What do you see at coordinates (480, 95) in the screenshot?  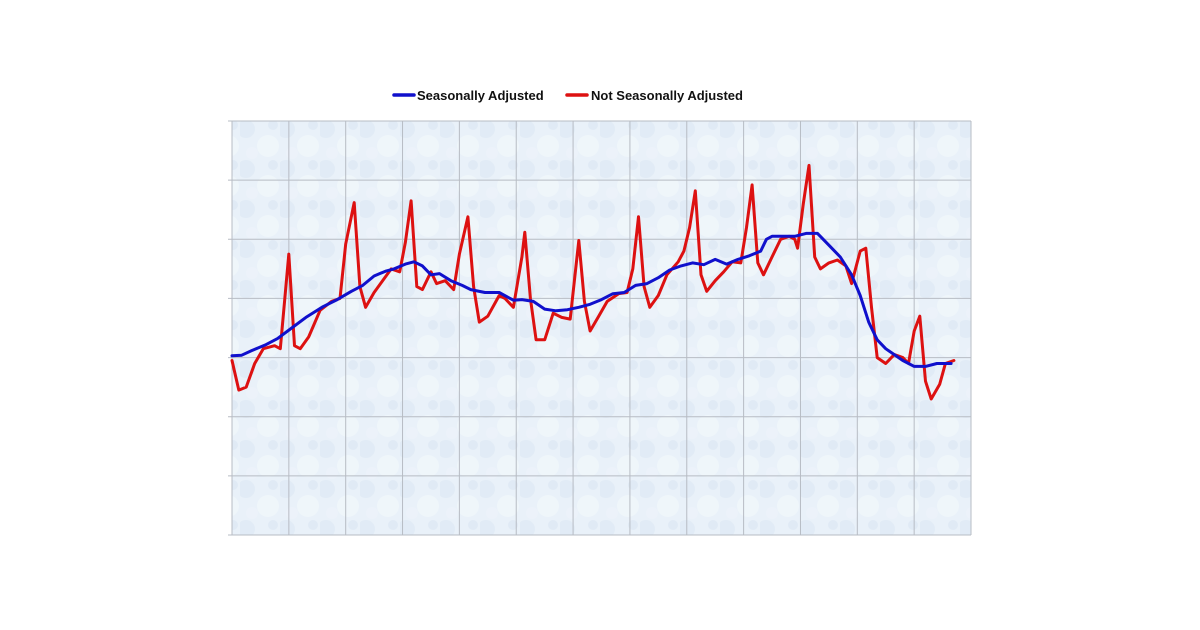 I see `legend-label-seasonally-adjusted: Seasonally Adjusted` at bounding box center [480, 95].